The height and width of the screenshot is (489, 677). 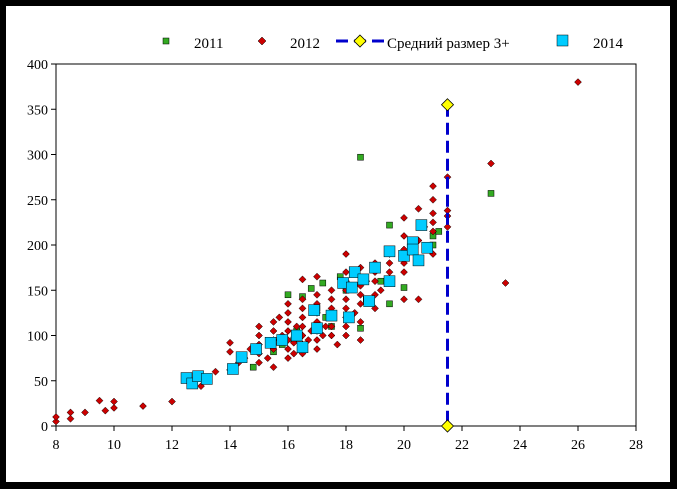 I want to click on y-tick-label: 150, so click(x=37, y=291).